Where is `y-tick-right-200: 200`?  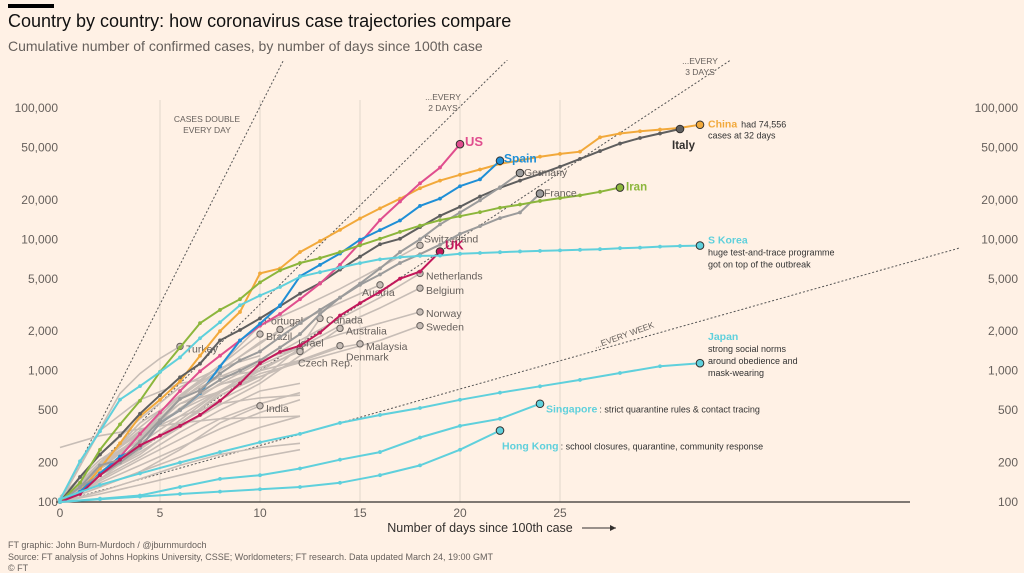 y-tick-right-200: 200 is located at coordinates (1008, 462).